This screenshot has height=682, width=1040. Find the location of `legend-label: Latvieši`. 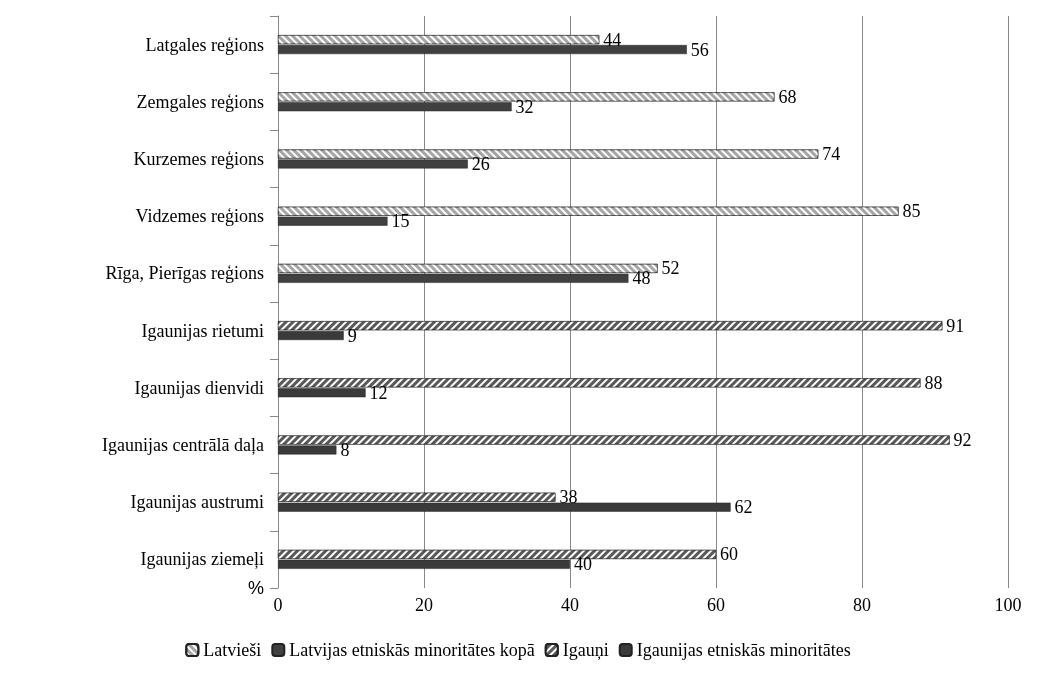

legend-label: Latvieši is located at coordinates (232, 650).